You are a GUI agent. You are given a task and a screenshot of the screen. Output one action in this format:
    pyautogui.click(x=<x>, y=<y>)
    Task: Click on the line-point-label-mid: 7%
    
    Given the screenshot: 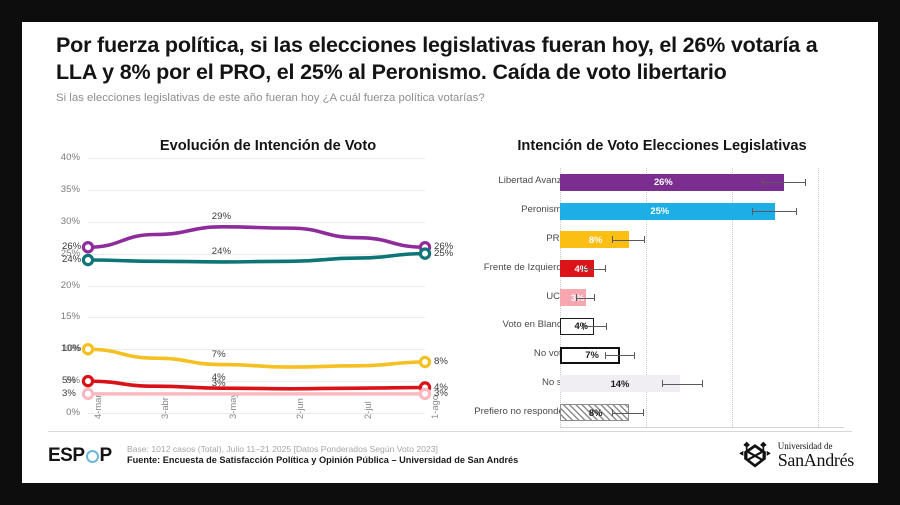 What is the action you would take?
    pyautogui.click(x=218, y=354)
    